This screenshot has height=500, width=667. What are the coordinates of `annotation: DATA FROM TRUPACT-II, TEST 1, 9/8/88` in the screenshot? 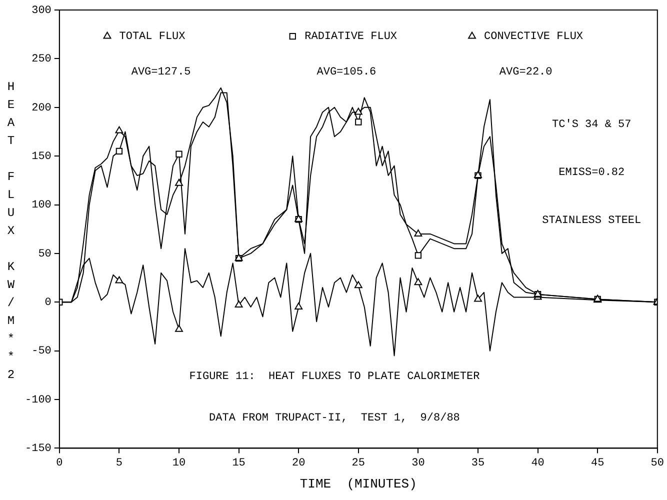 It's located at (334, 418).